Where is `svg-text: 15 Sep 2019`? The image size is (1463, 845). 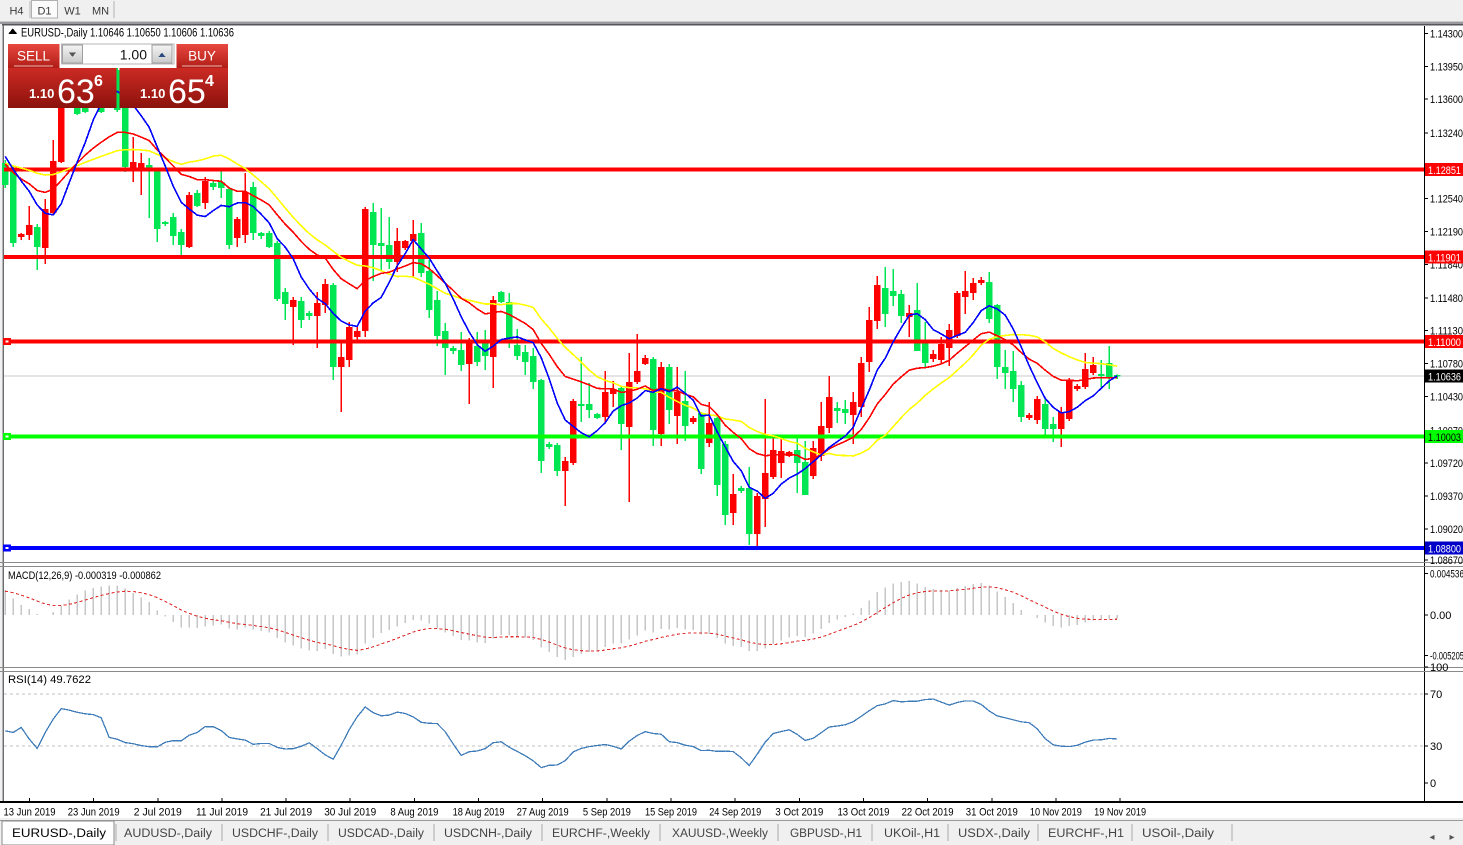 svg-text: 15 Sep 2019 is located at coordinates (671, 813).